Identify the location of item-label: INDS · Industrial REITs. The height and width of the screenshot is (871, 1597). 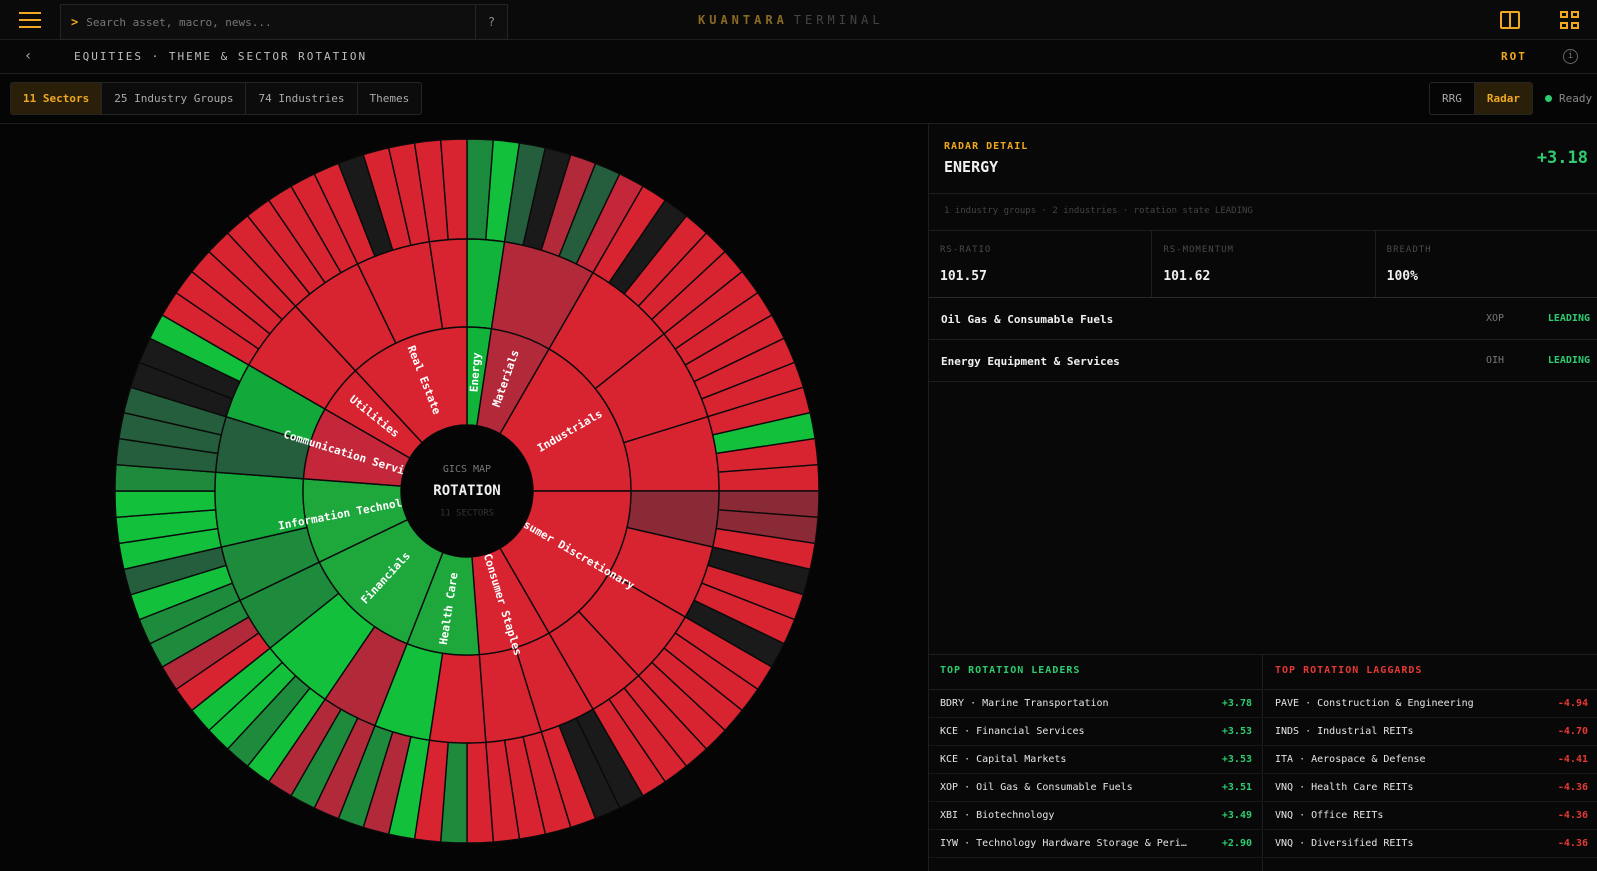
(1344, 731).